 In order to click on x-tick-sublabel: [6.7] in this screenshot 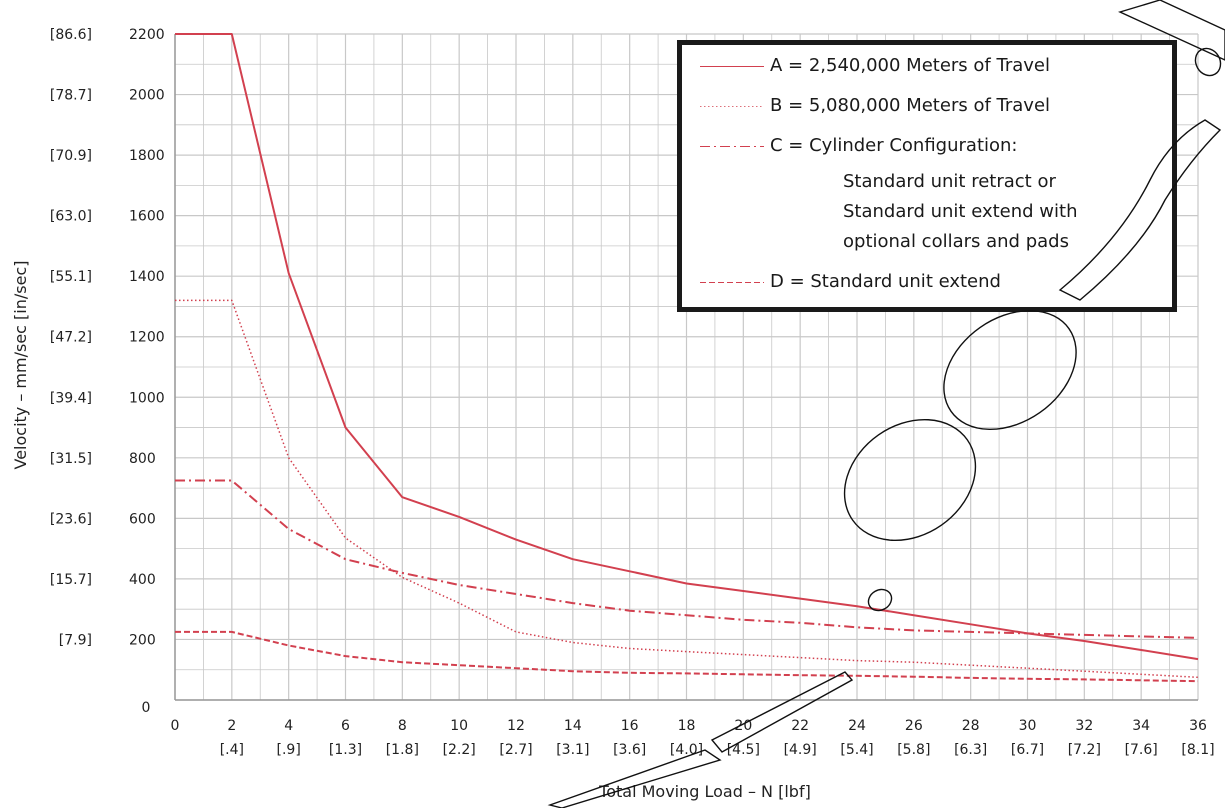, I will do `click(1027, 750)`.